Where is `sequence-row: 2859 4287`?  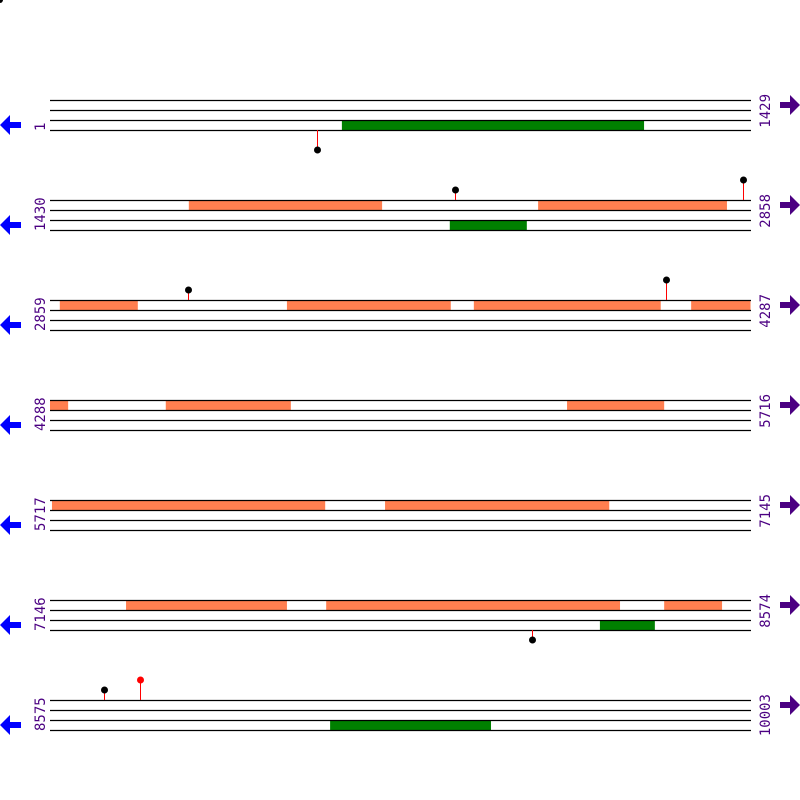
sequence-row: 2859 4287 is located at coordinates (400, 305).